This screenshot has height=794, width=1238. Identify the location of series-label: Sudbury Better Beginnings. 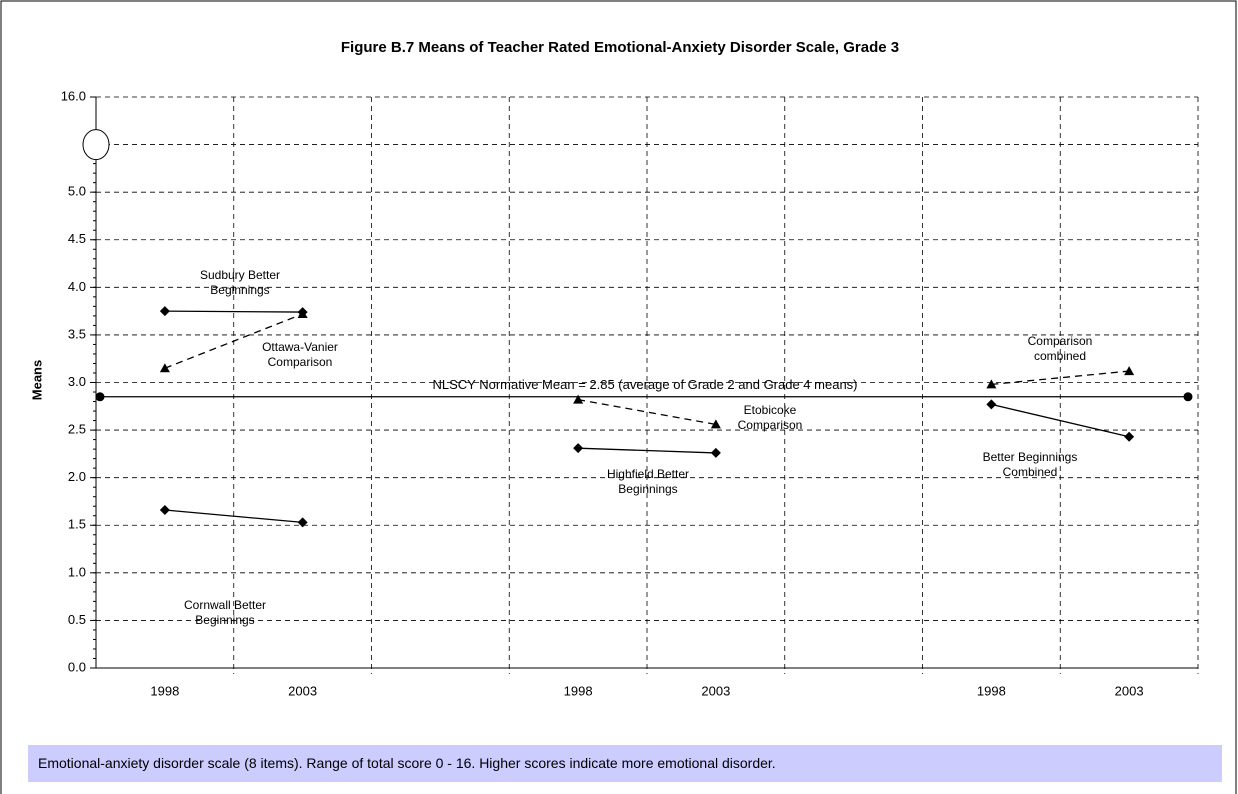
(240, 282).